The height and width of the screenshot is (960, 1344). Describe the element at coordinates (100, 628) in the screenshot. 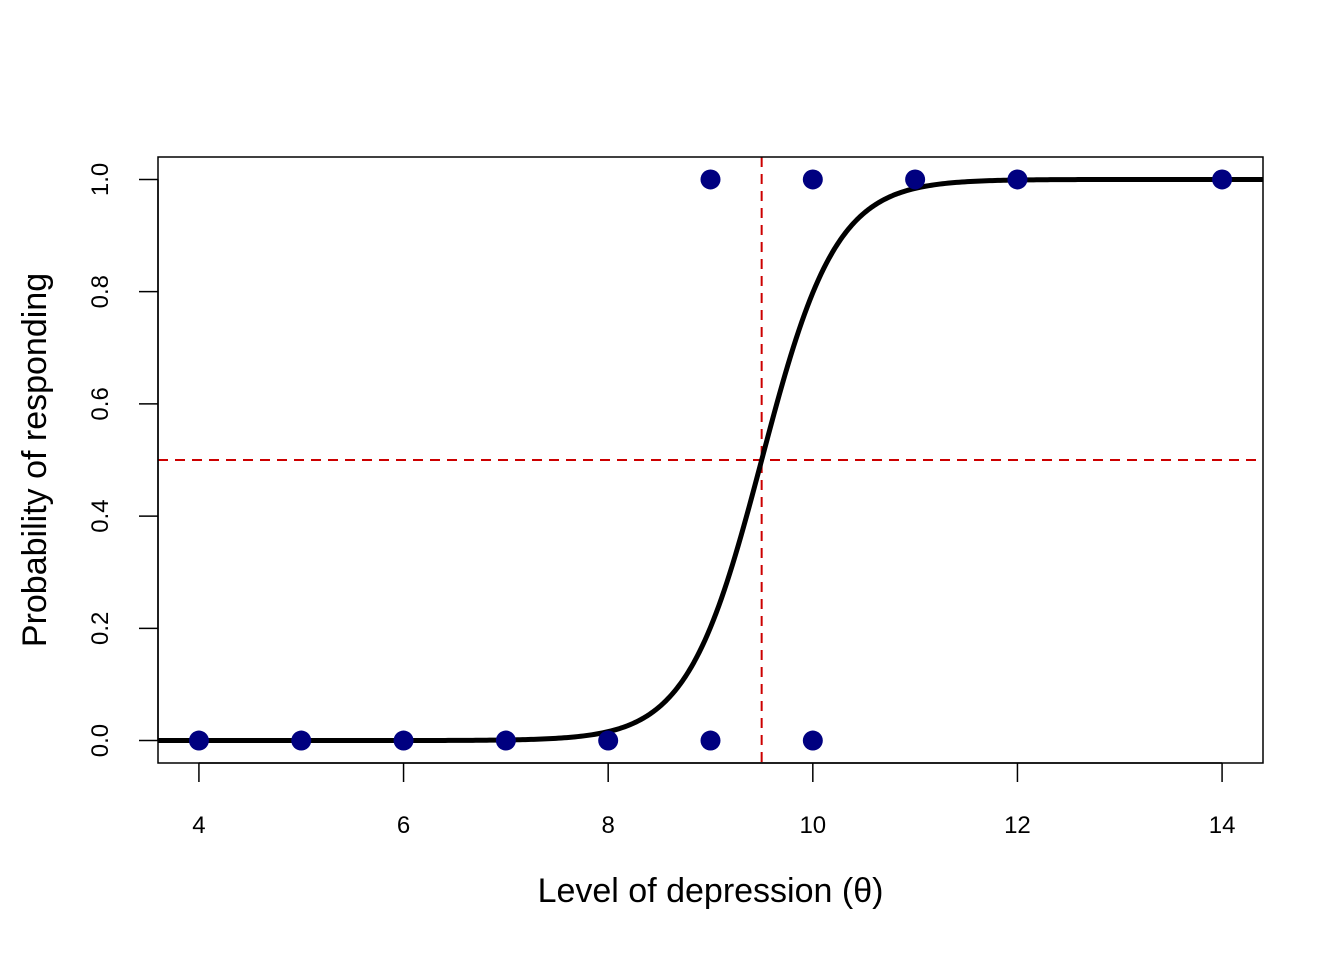

I see `y-tick-label: 0.2` at that location.